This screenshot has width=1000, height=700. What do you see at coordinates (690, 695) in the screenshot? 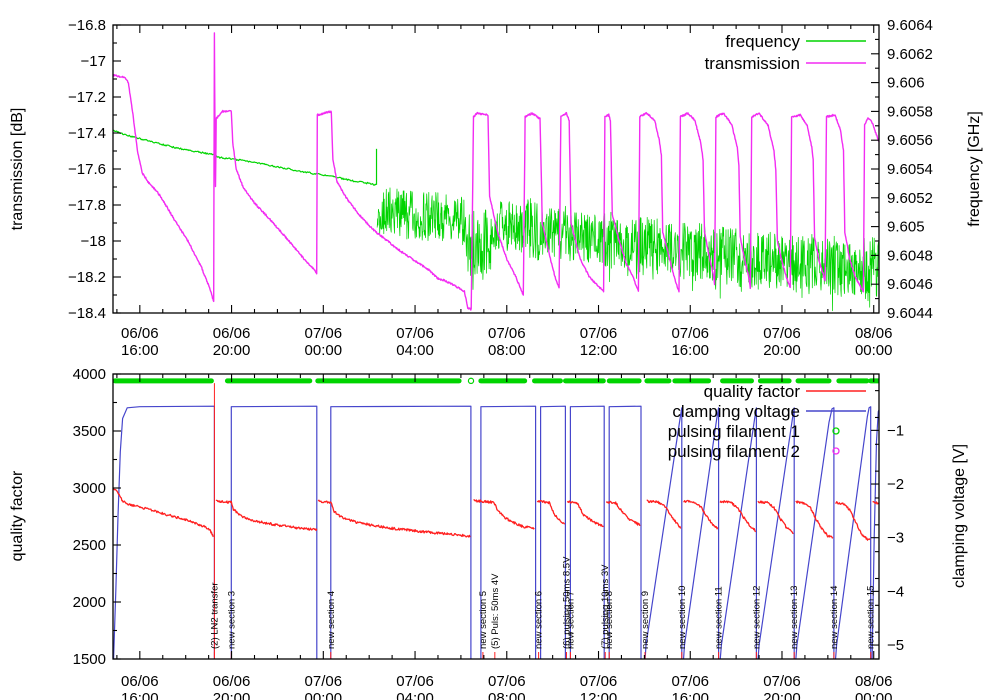
I see `x-tick-time-6: 16:00` at bounding box center [690, 695].